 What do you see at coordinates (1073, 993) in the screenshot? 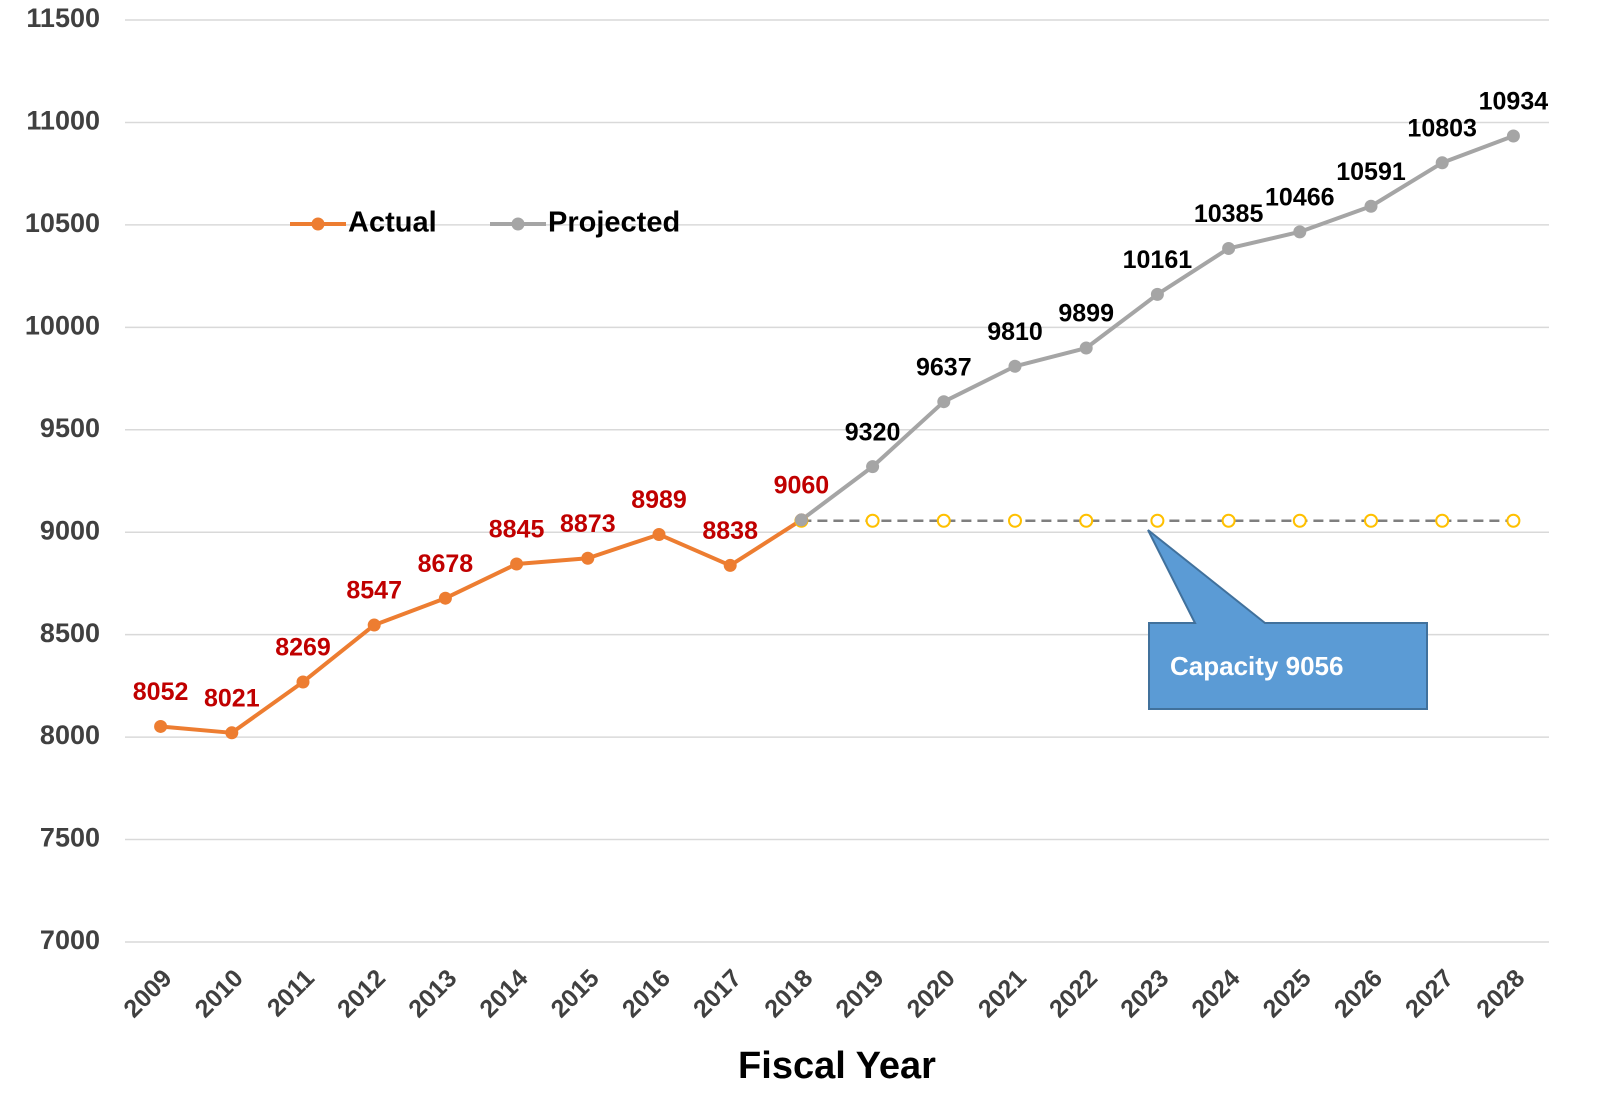
I see `x-tick-label: 2022` at bounding box center [1073, 993].